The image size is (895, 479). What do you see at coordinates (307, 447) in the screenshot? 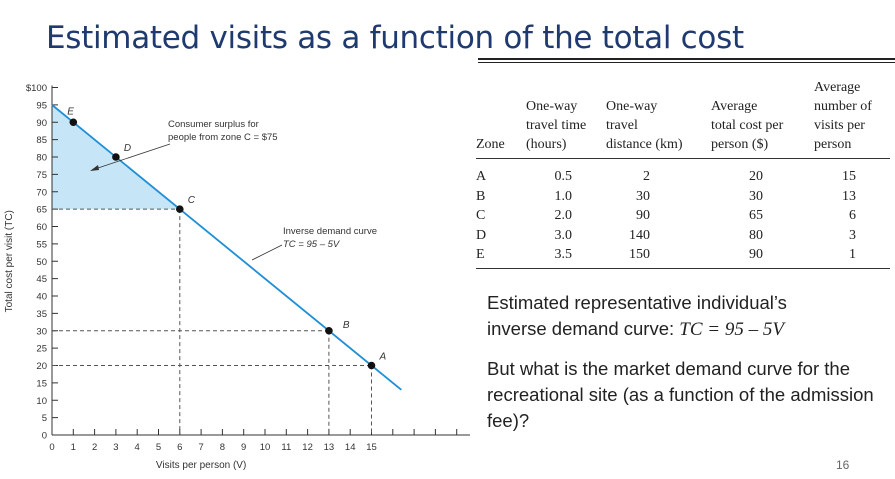
I see `x-tick-label: 12` at bounding box center [307, 447].